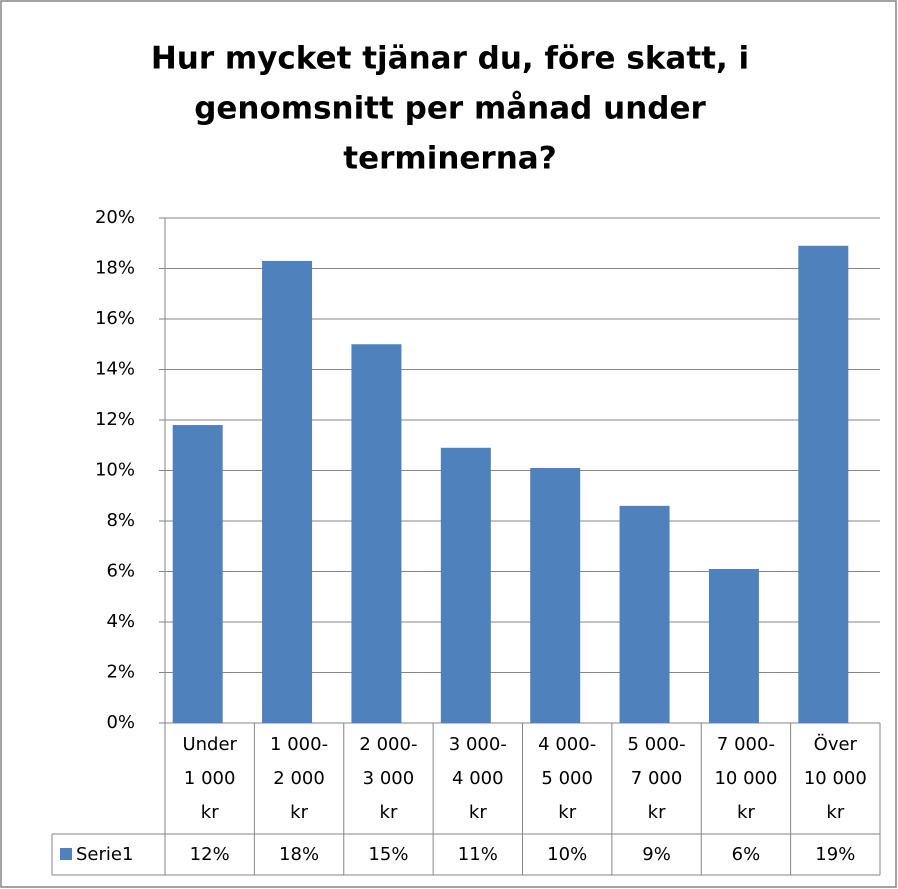 This screenshot has width=898, height=889. What do you see at coordinates (389, 778) in the screenshot?
I see `x-tick-label: 3 000` at bounding box center [389, 778].